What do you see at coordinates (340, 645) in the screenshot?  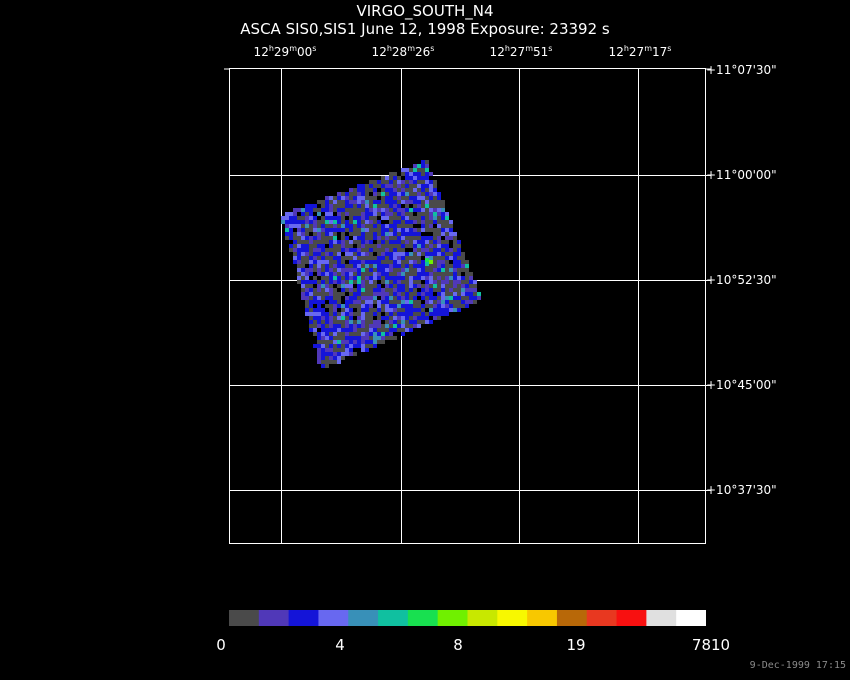 I see `colorbar-label-2: 4` at bounding box center [340, 645].